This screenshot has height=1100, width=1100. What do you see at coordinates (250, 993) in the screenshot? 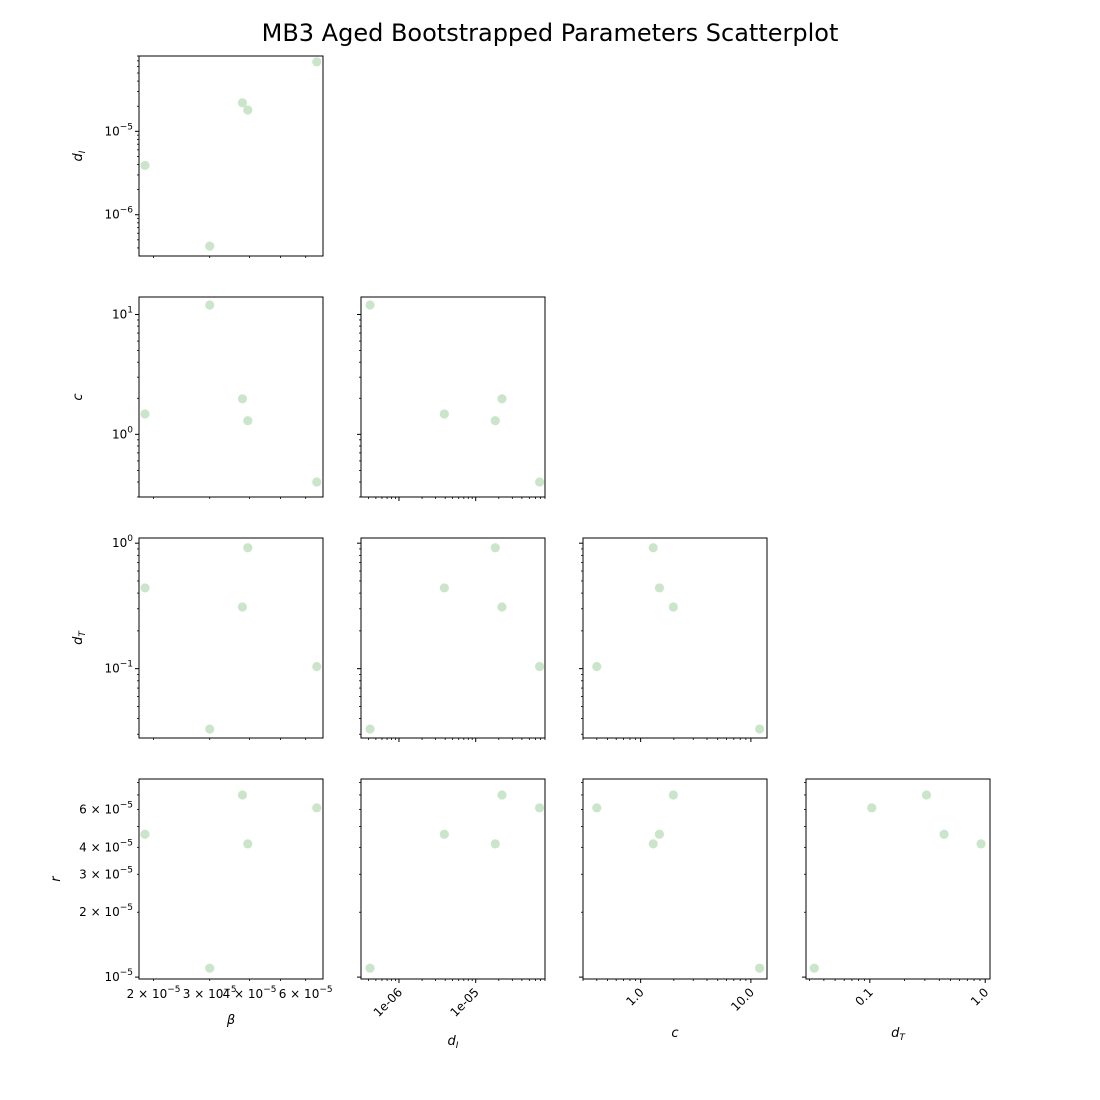
I see `x-tick-label: 4 × 10−5` at bounding box center [250, 993].